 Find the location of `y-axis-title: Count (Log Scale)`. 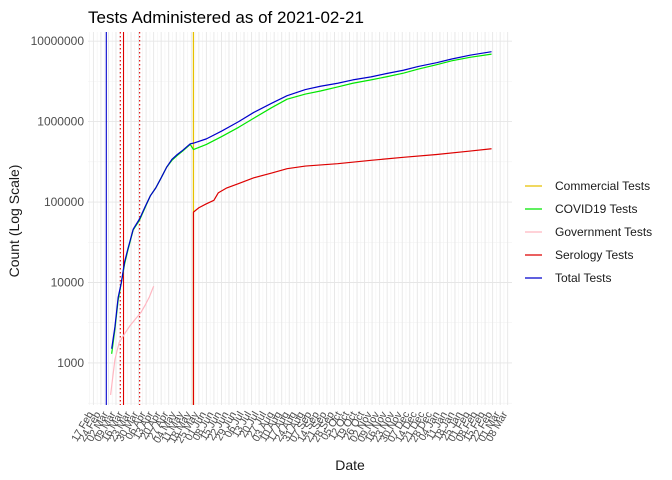

y-axis-title: Count (Log Scale) is located at coordinates (14, 221).